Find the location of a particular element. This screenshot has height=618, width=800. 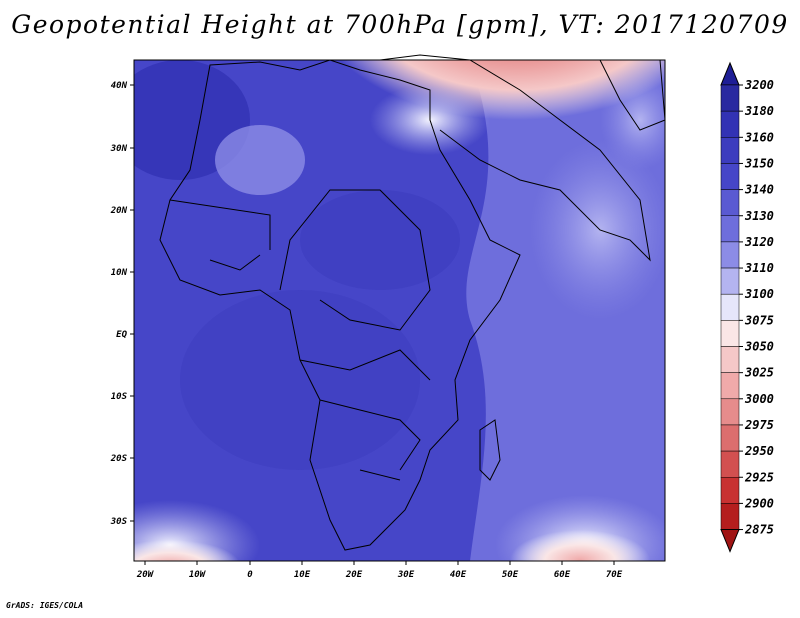

grads-credit: GrADS: IGES/COLA is located at coordinates (45, 605).